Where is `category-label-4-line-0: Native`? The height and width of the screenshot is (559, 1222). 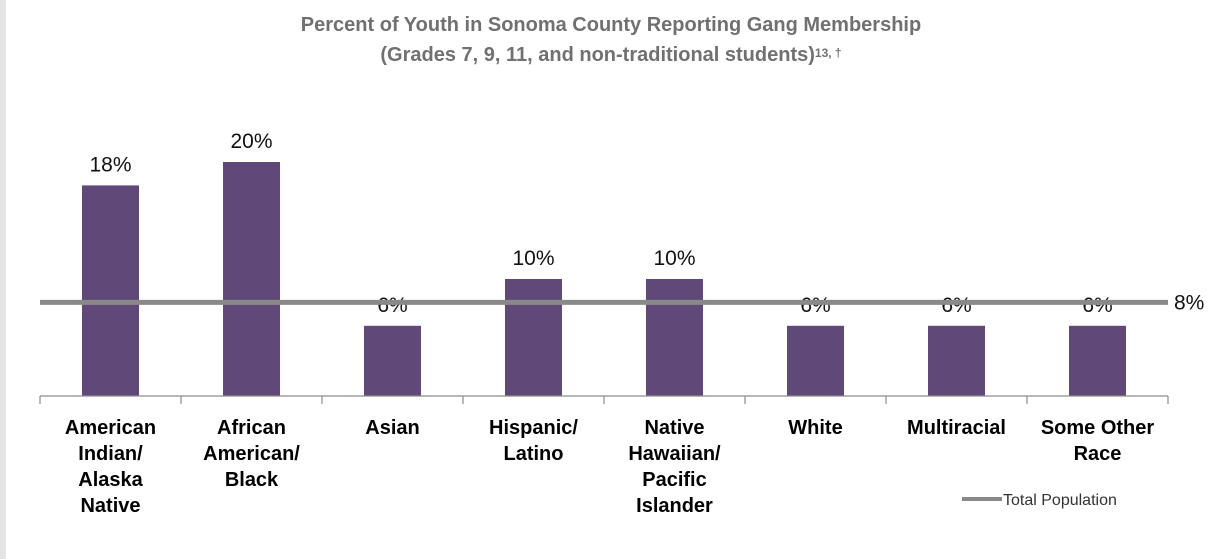
category-label-4-line-0: Native is located at coordinates (674, 428).